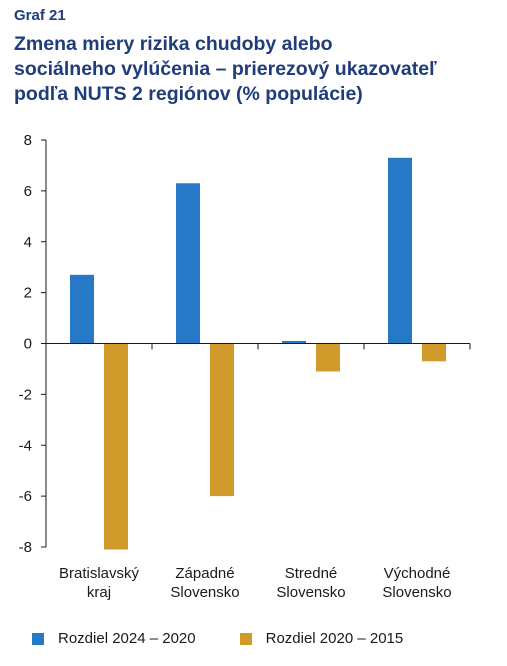 This screenshot has height=666, width=507. I want to click on chart-title-line-1: Zmena miery rizika chudoby alebo, so click(173, 44).